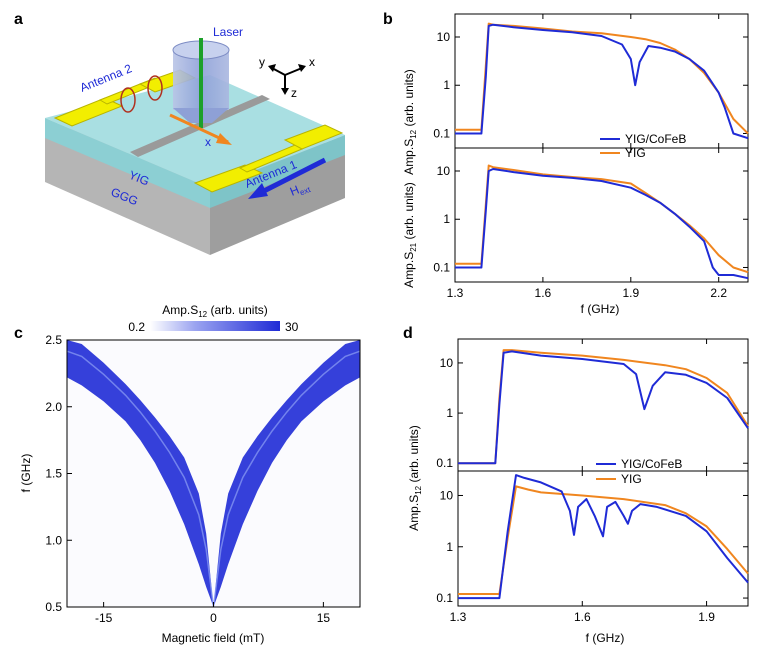 The width and height of the screenshot is (779, 655). I want to click on antenna-1-pad-right, so click(313, 137).